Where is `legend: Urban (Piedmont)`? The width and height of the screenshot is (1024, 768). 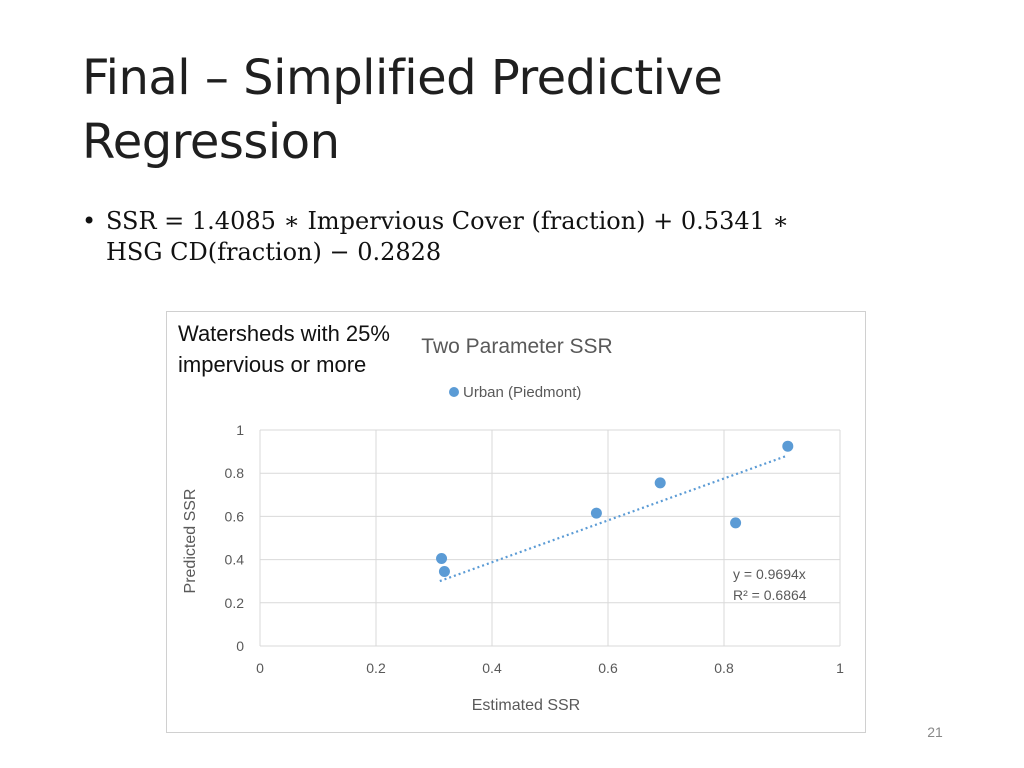 legend: Urban (Piedmont) is located at coordinates (515, 392).